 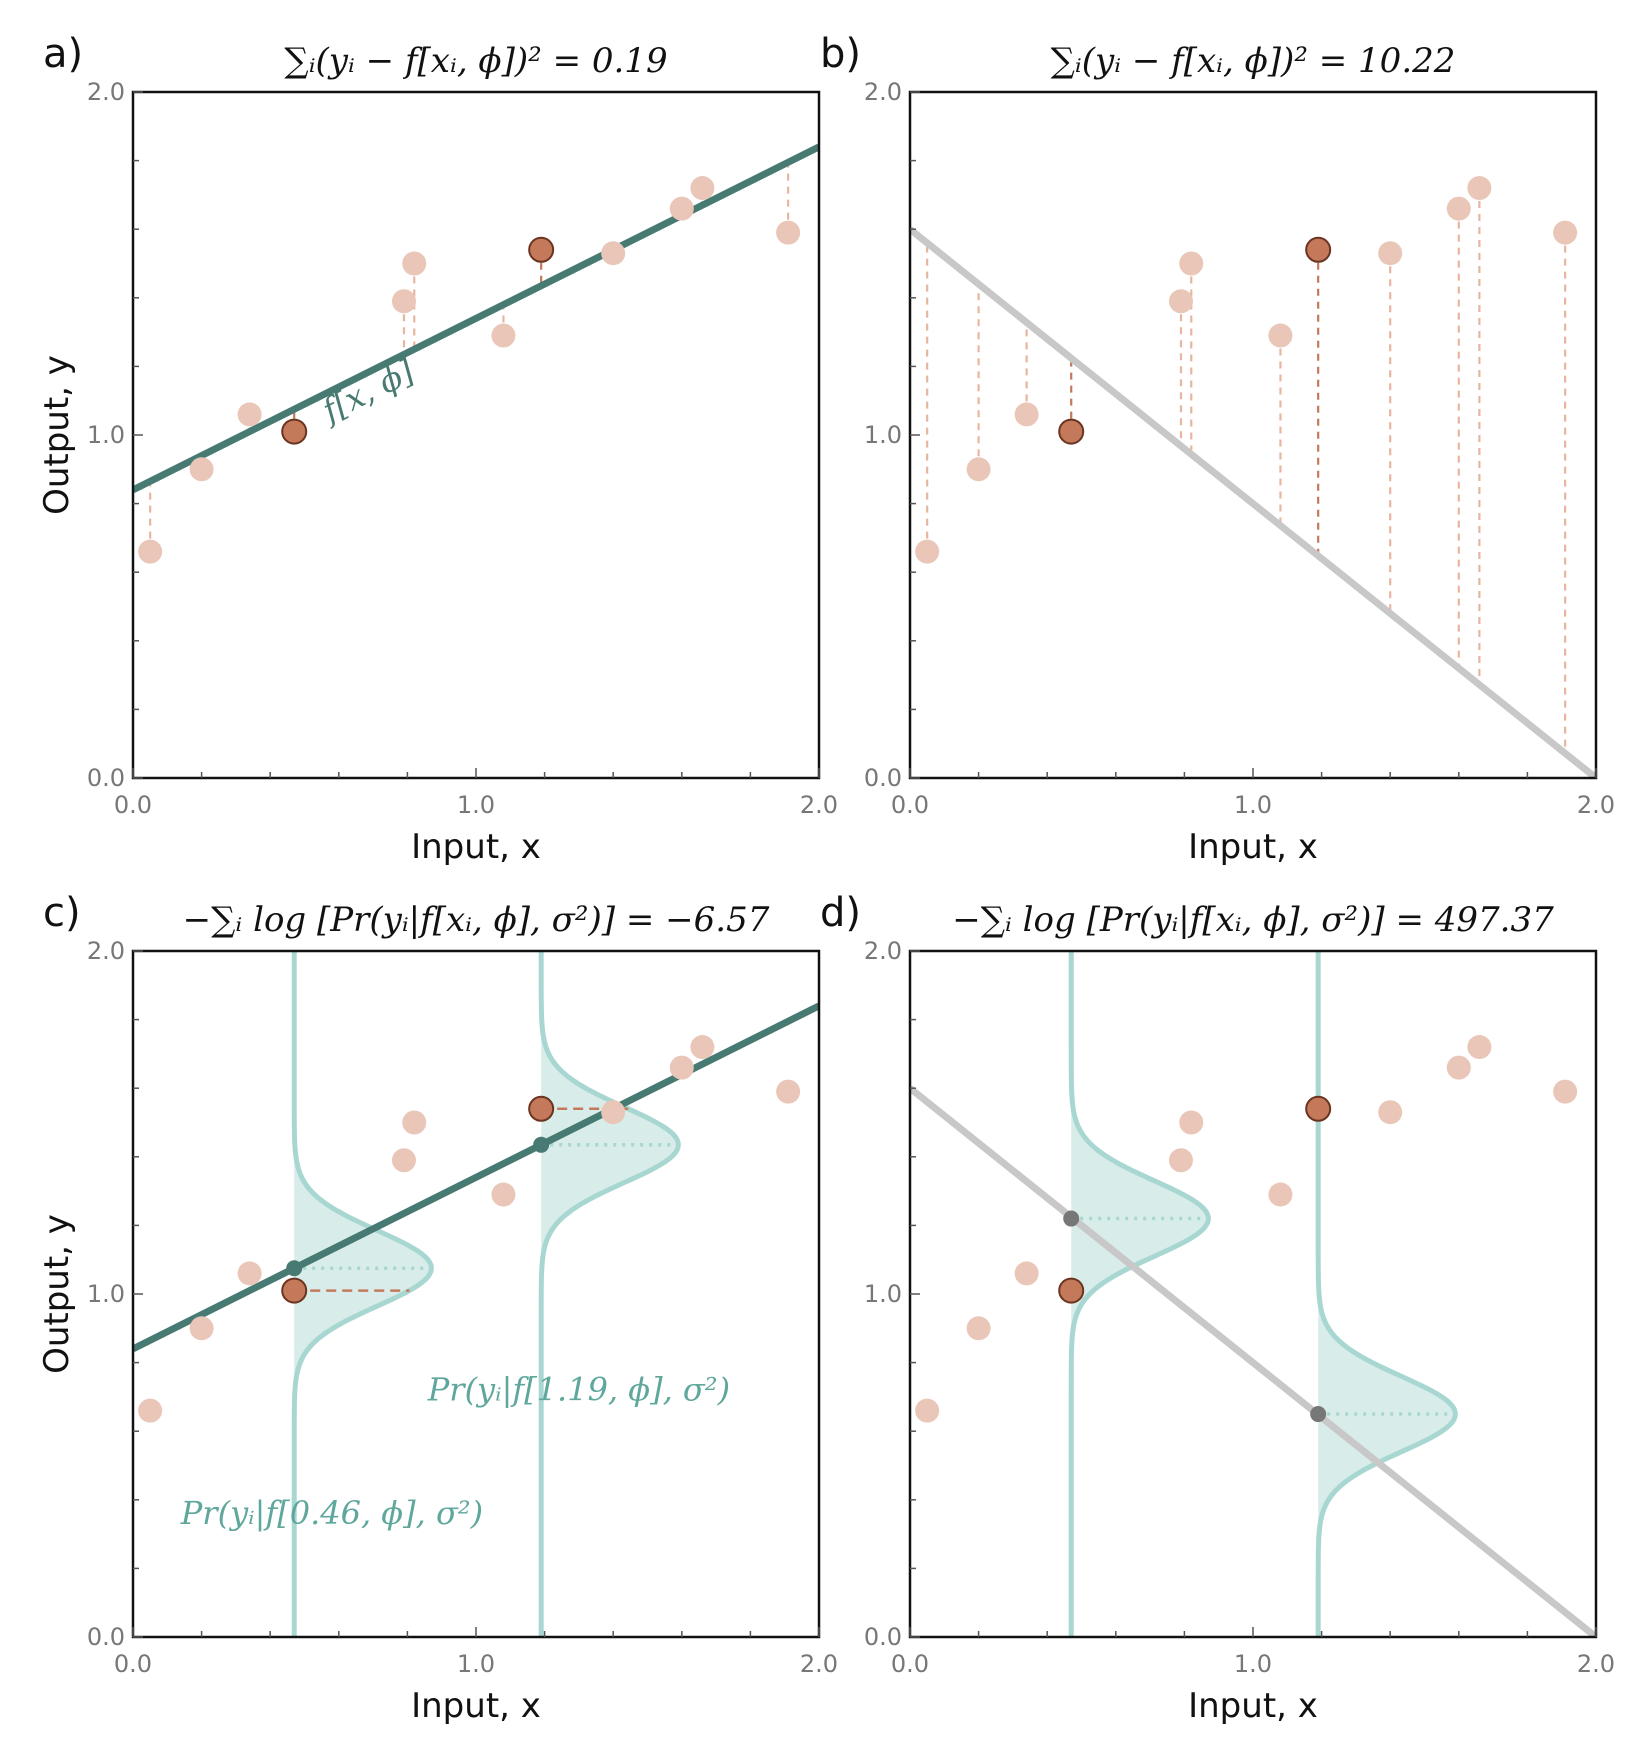 I want to click on gaussian-label: Pr(yᵢ|f[1.19, ϕ], σ²), so click(x=578, y=1389).